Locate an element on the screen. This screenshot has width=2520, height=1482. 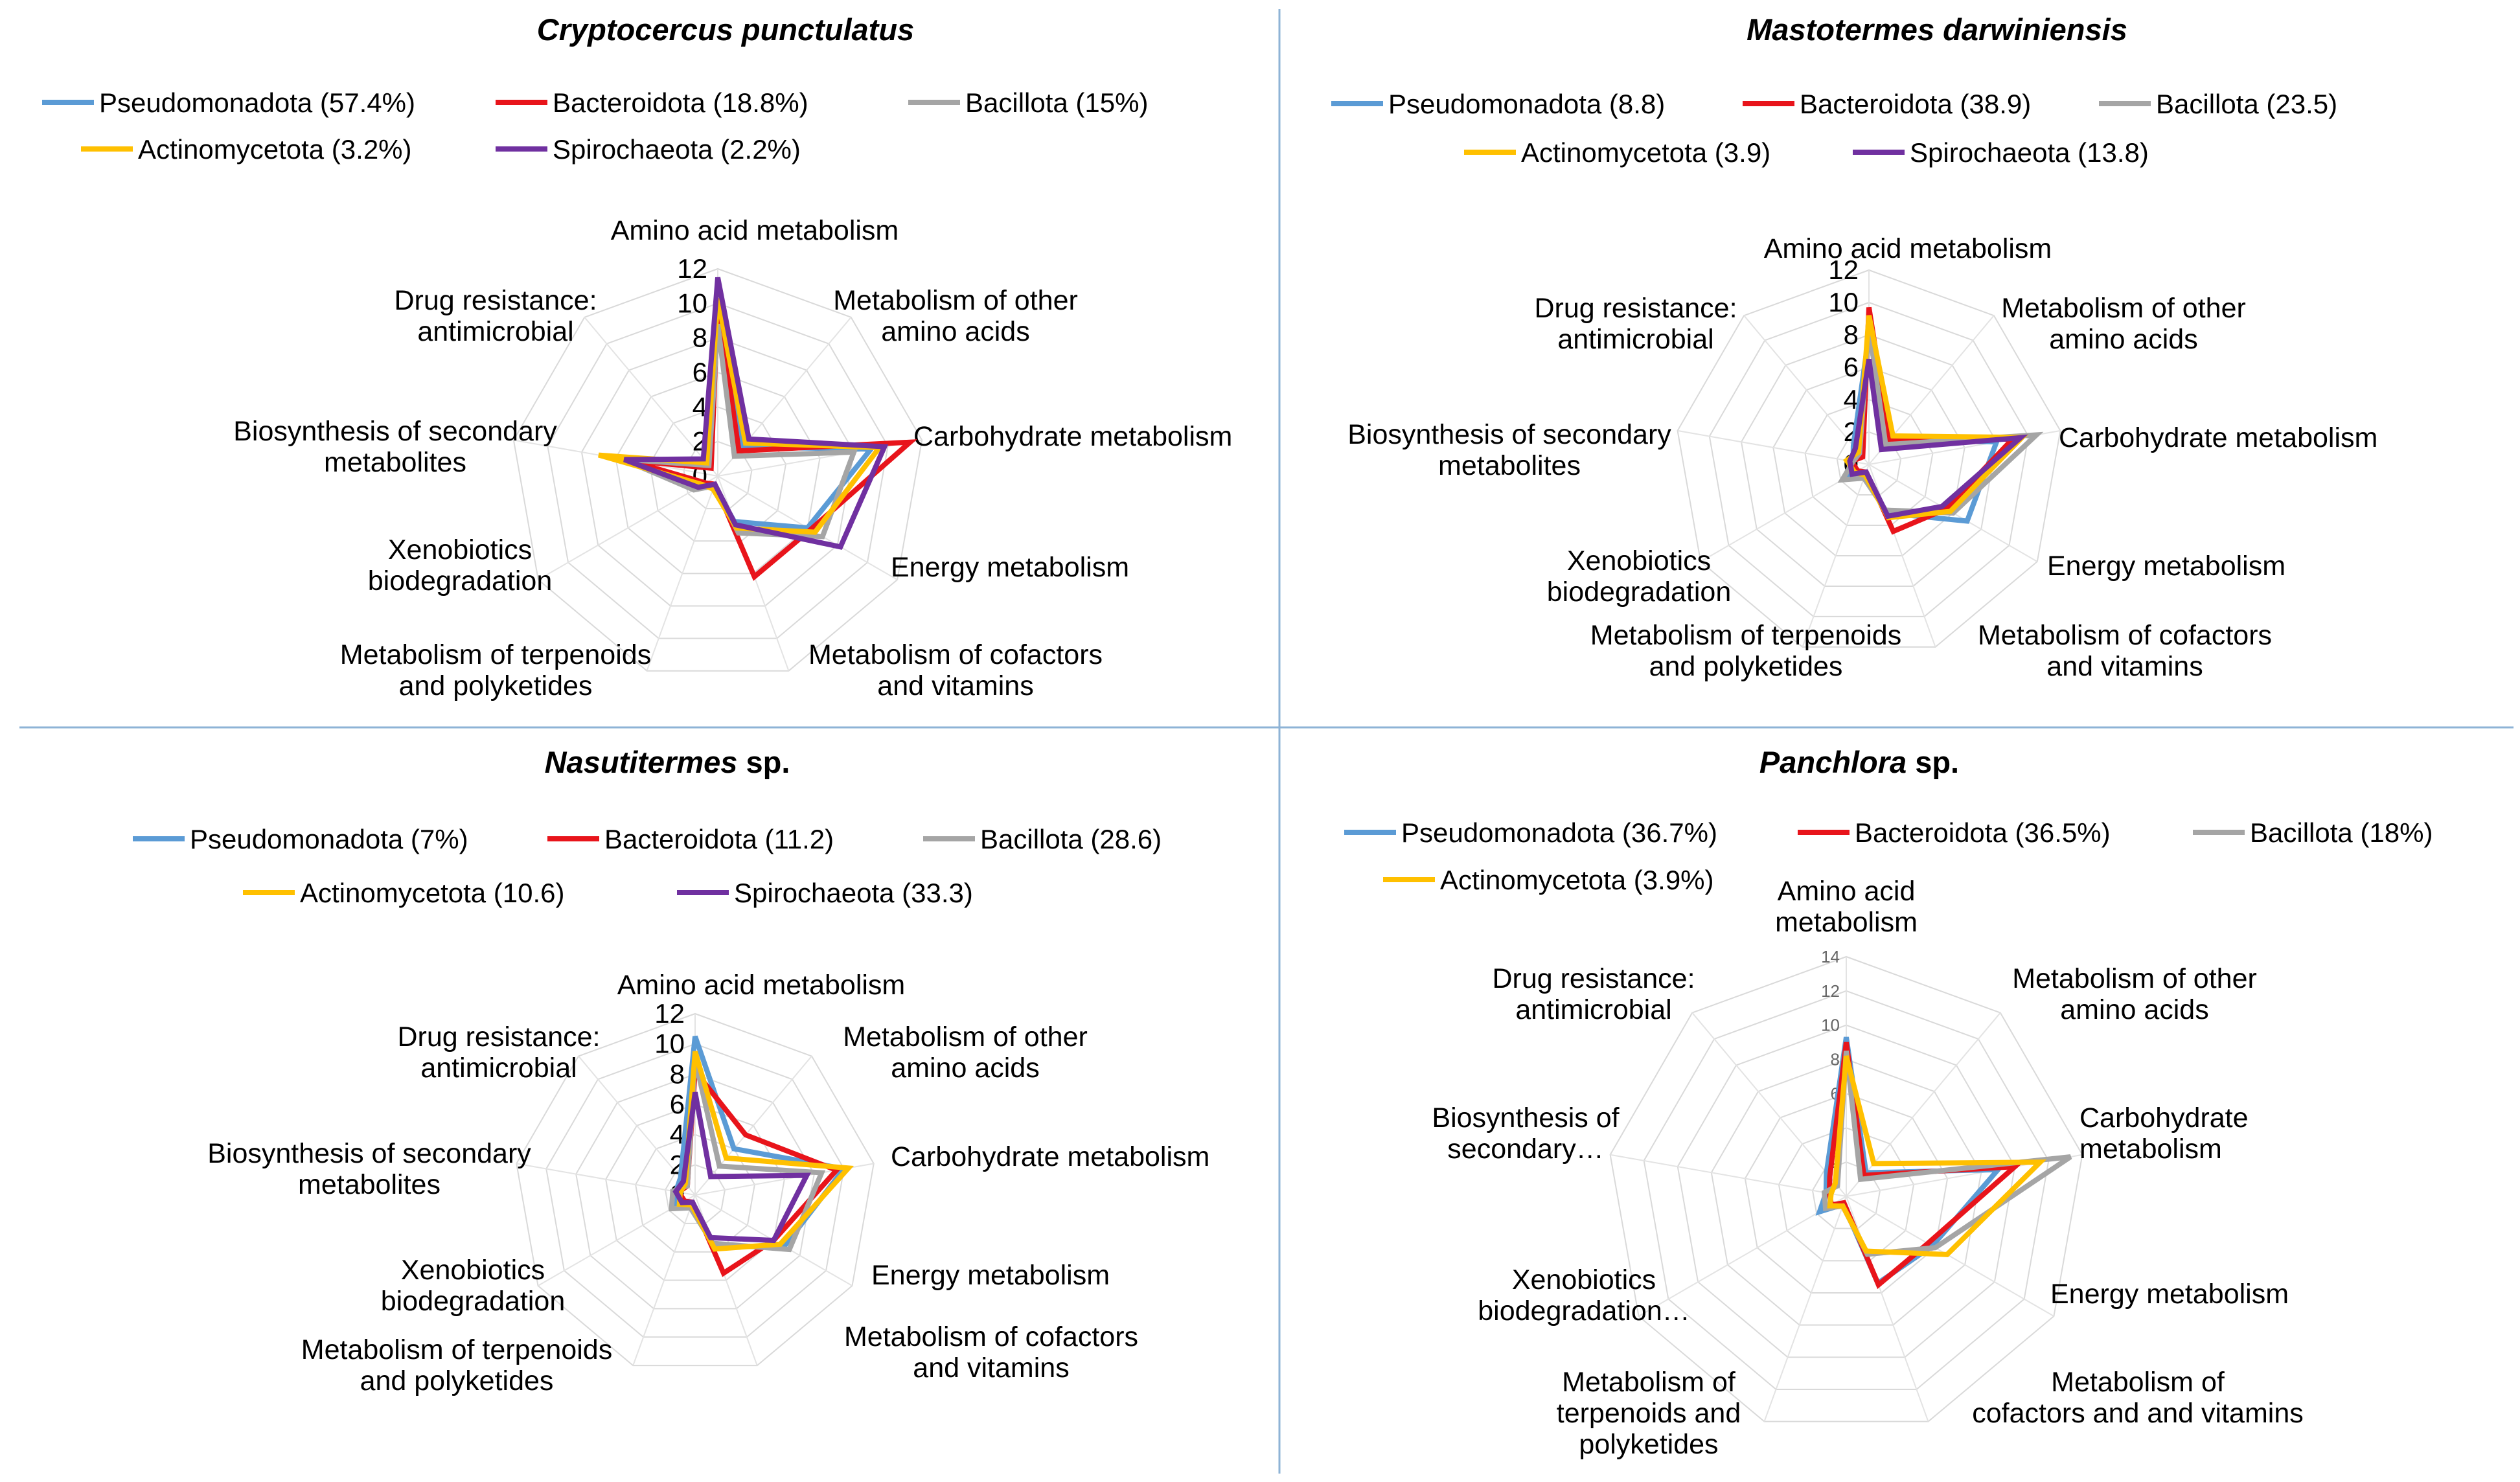
chart-title-species: Panchlora is located at coordinates (1833, 762).